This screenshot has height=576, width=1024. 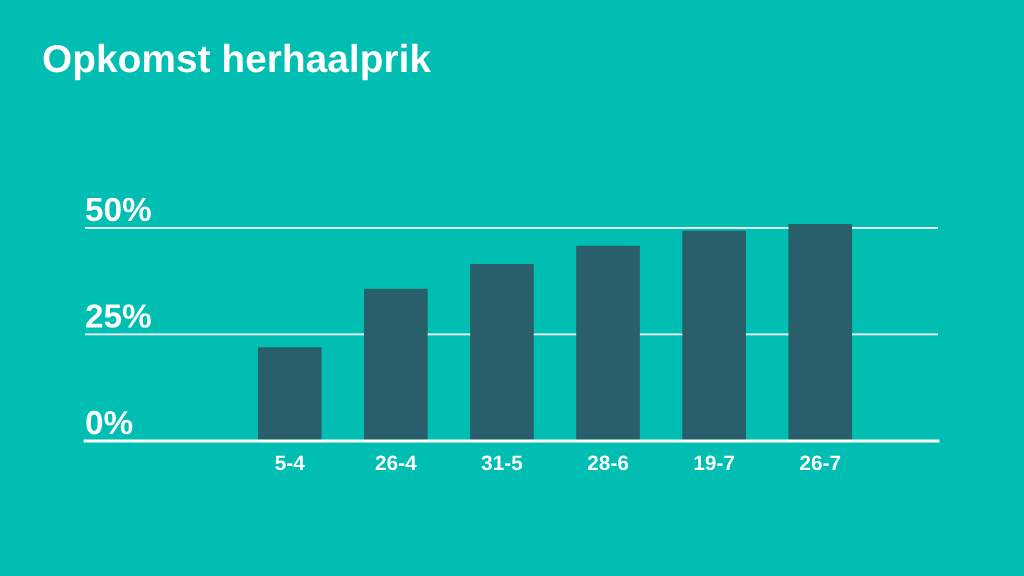 I want to click on x-tick-label: 19-7, so click(x=714, y=463).